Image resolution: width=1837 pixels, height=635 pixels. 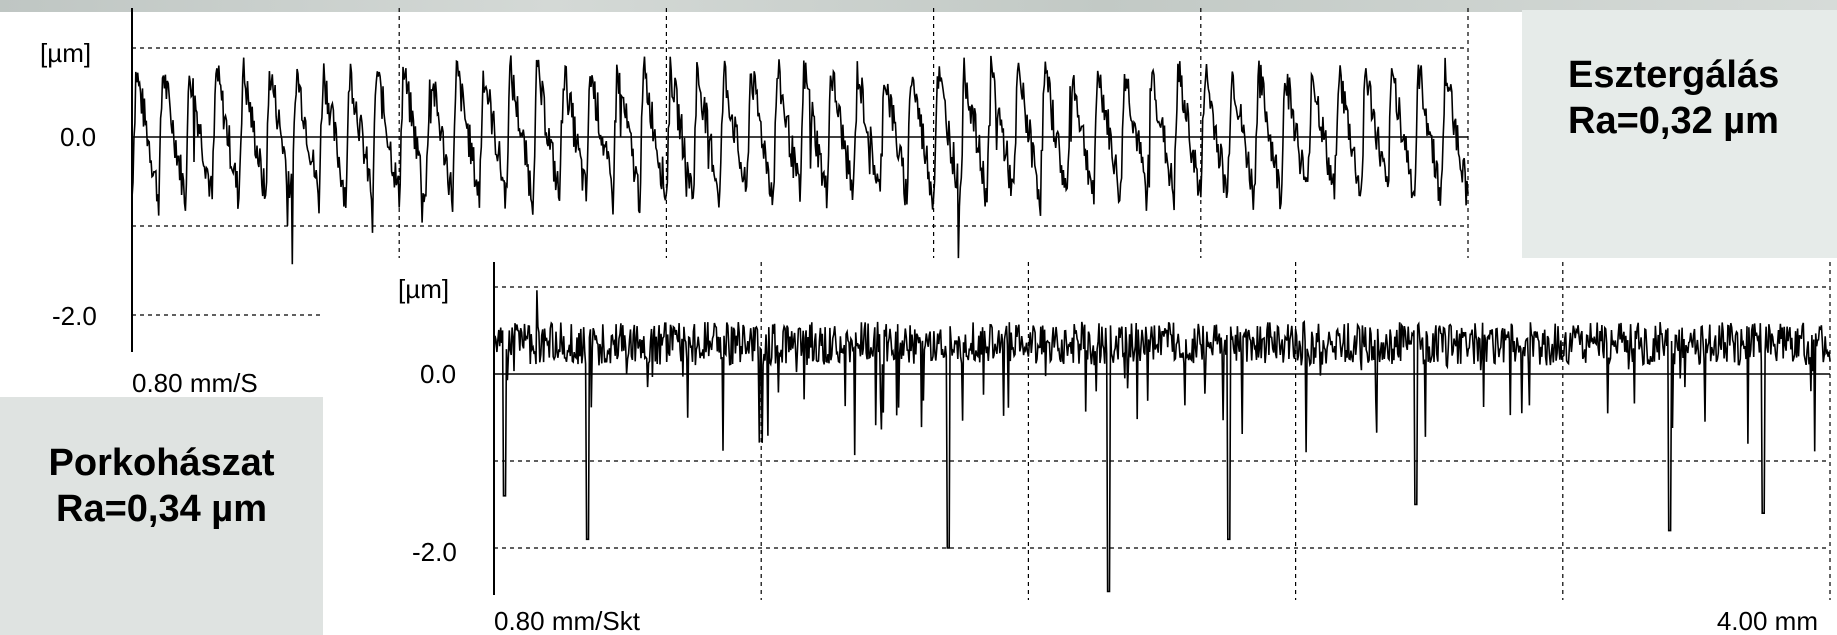 I want to click on top-ytick-0: 0.0, so click(x=78, y=137).